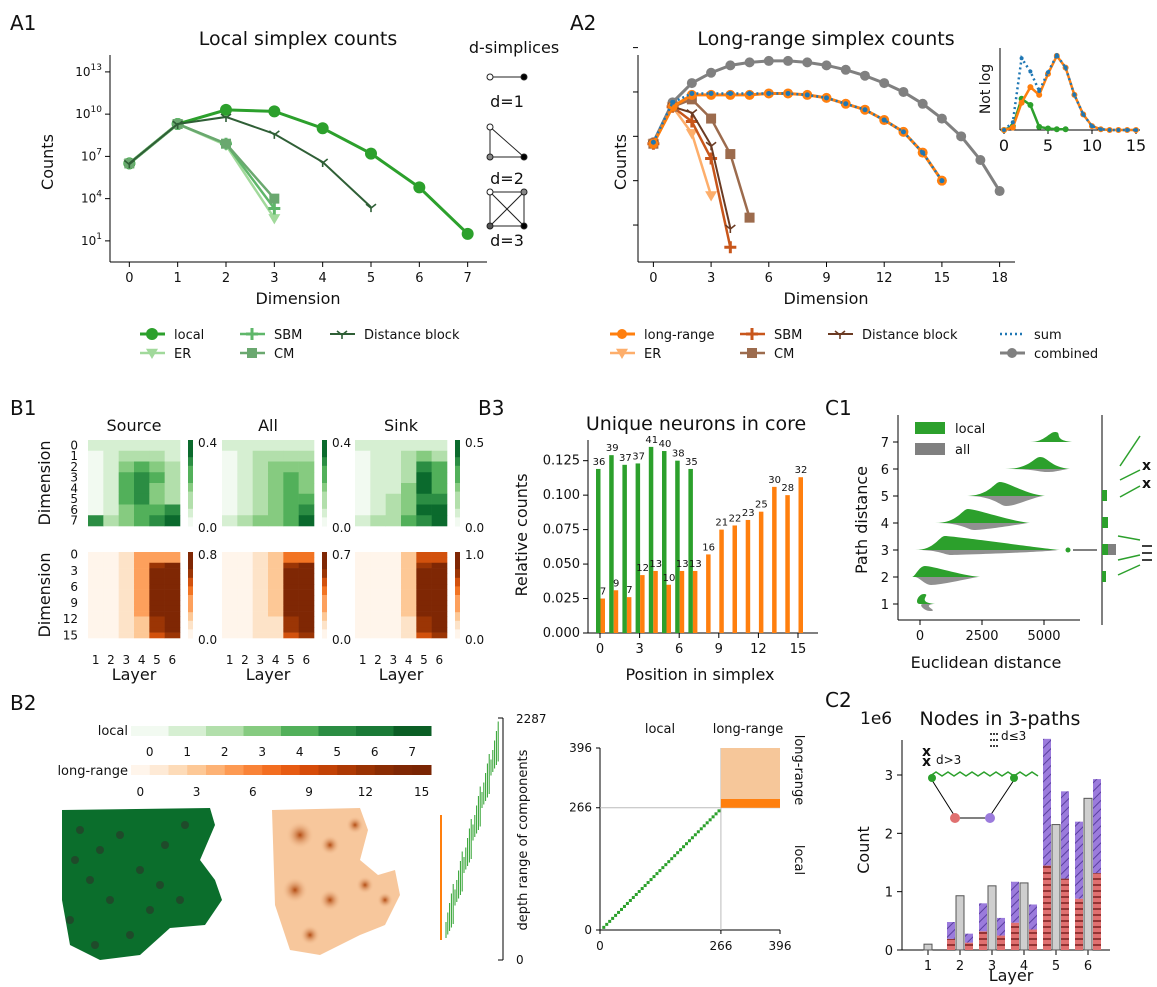 The width and height of the screenshot is (1157, 987). Describe the element at coordinates (531, 719) in the screenshot. I see `b2-depth-top: 2287` at that location.